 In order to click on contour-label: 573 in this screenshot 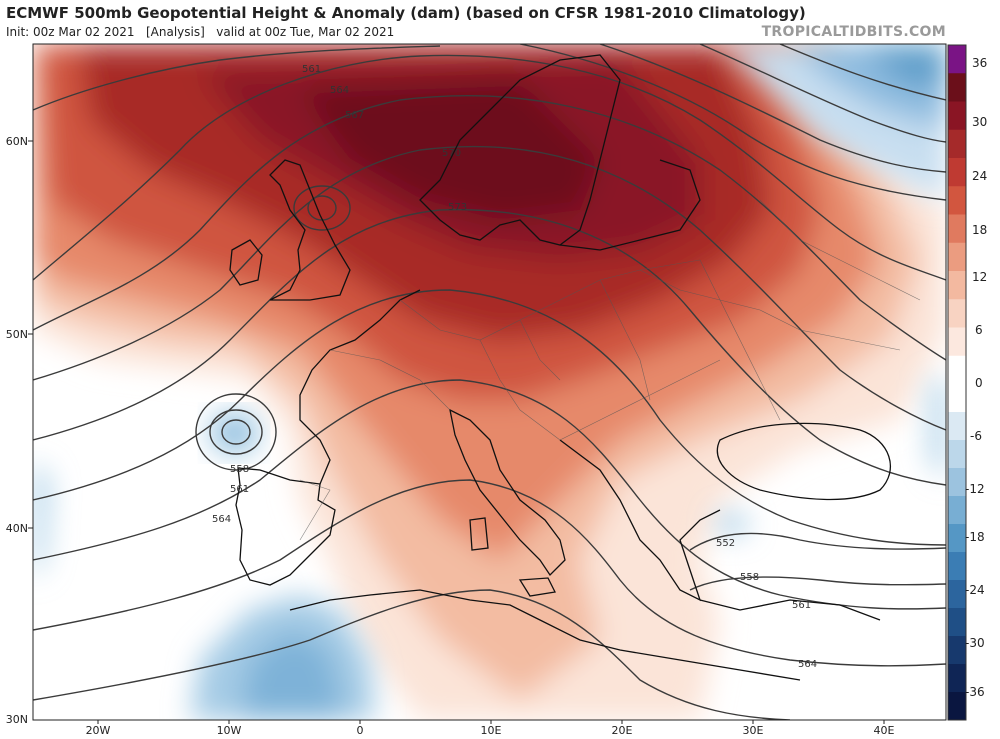, I will do `click(457, 207)`.